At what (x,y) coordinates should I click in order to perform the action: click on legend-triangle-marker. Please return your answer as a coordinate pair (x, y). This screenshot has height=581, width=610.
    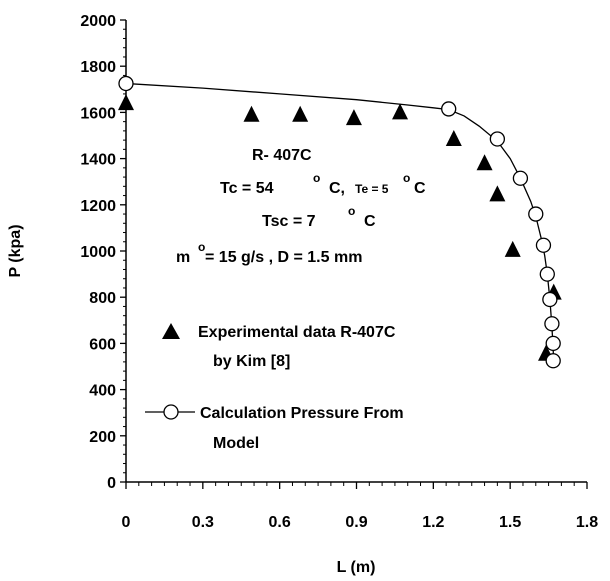
    Looking at the image, I should click on (171, 331).